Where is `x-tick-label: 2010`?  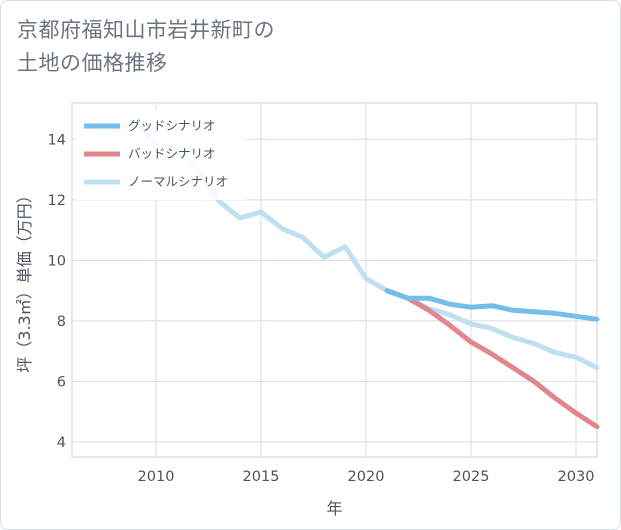
x-tick-label: 2010 is located at coordinates (156, 477).